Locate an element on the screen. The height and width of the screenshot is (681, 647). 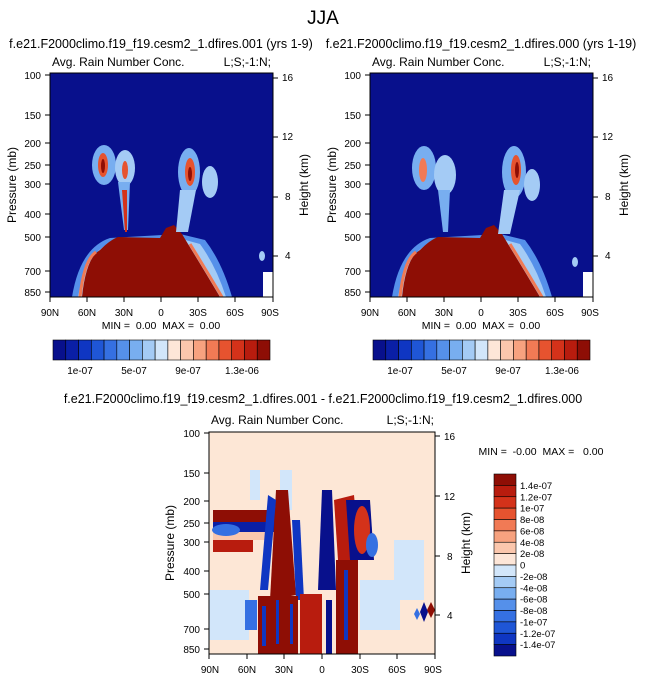
colorbar-label: 4e-08 is located at coordinates (532, 543).